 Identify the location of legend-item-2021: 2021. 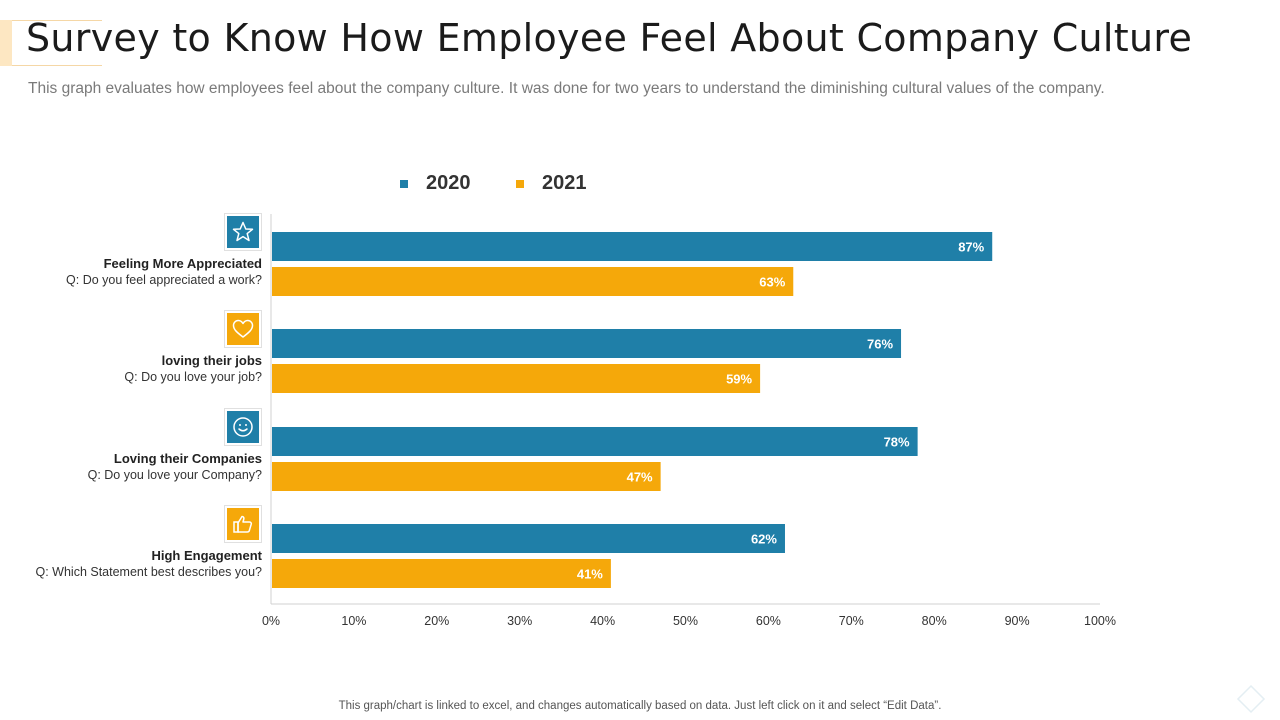
(551, 183).